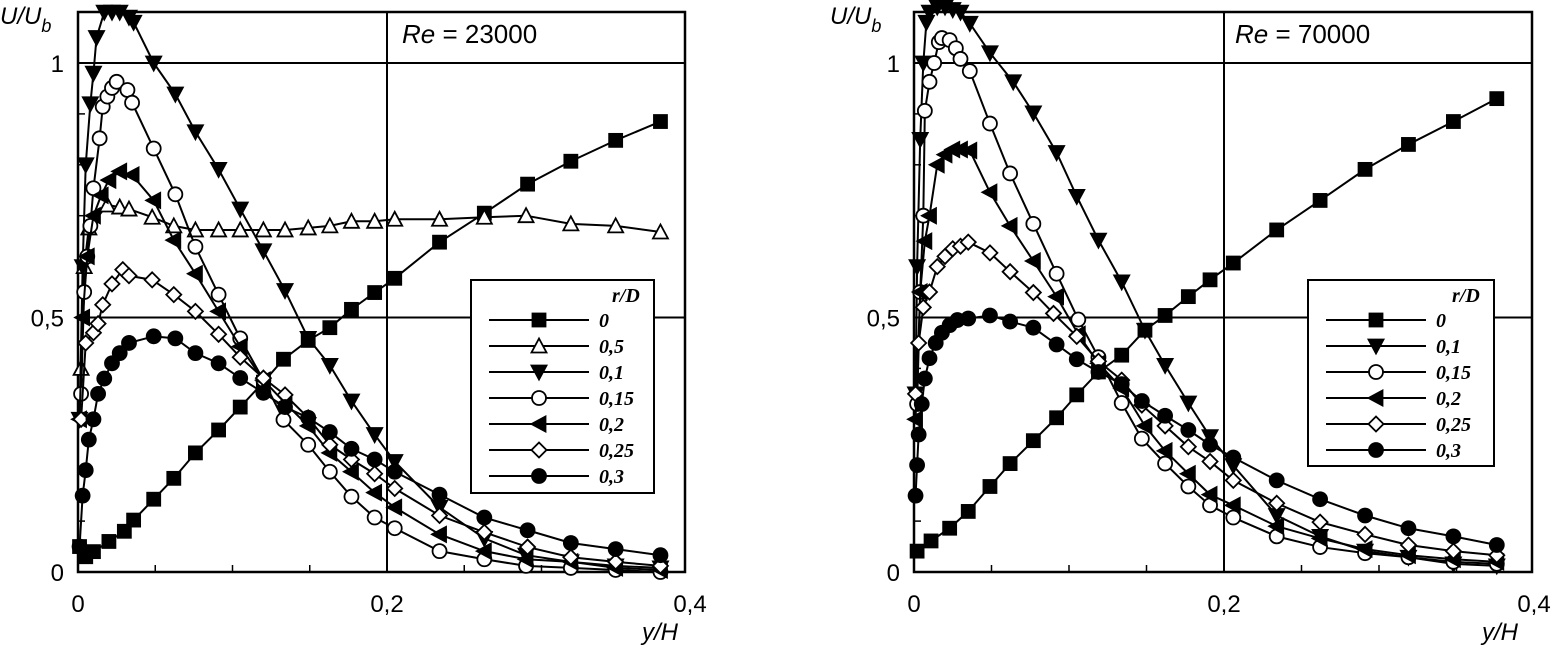 This screenshot has height=655, width=1552. I want to click on y-tick-label: 0,5, so click(47, 319).